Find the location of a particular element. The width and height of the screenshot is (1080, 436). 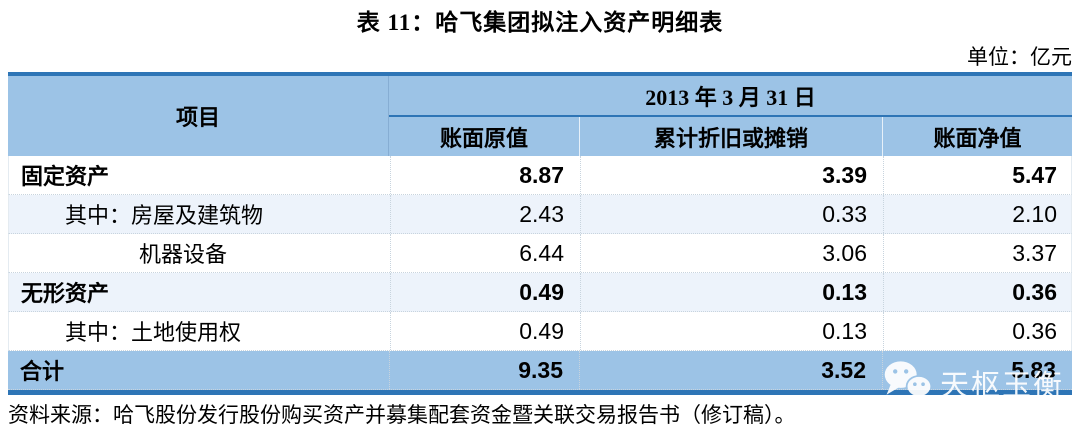

header-cell-item: 项目 is located at coordinates (198, 116).